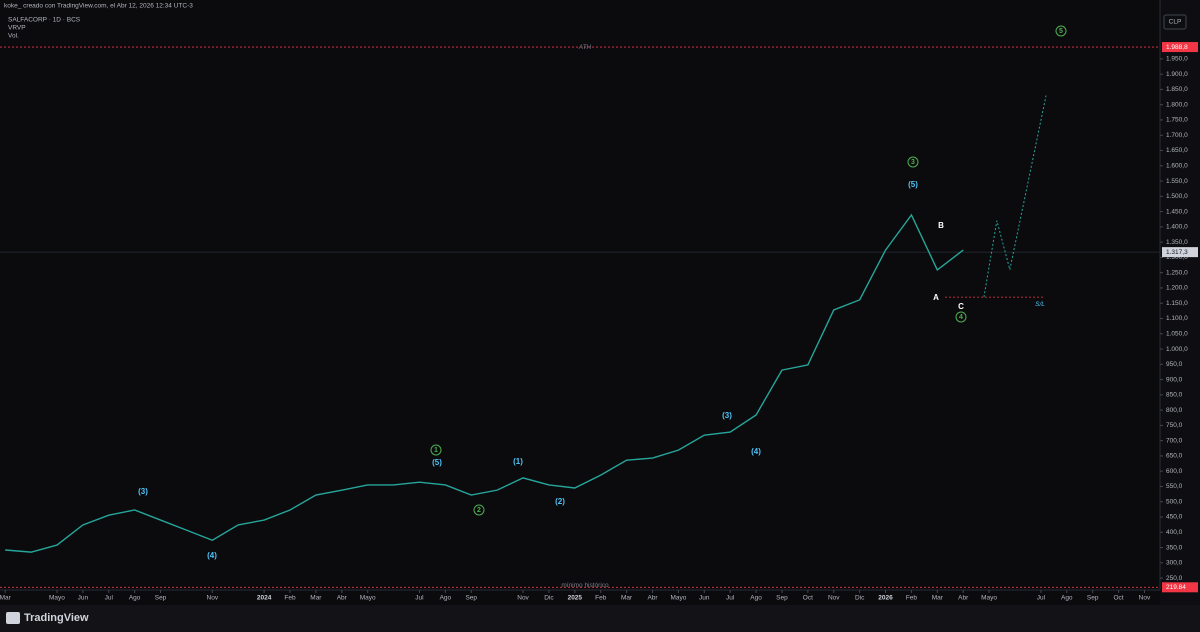 This screenshot has width=1200, height=632. What do you see at coordinates (1174, 364) in the screenshot?
I see `y-tick-label: 950,0` at bounding box center [1174, 364].